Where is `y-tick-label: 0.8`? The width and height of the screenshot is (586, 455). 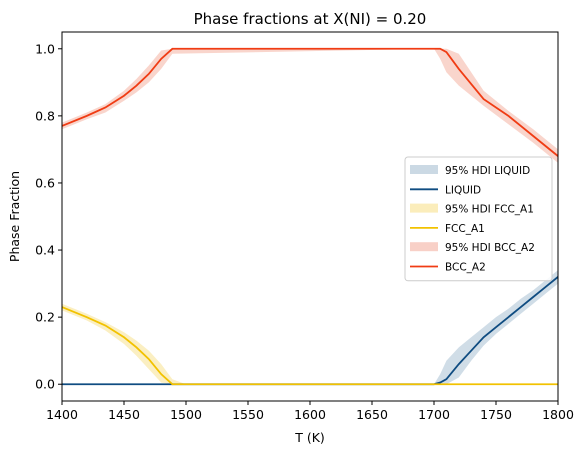
y-tick-label: 0.8 is located at coordinates (45, 115).